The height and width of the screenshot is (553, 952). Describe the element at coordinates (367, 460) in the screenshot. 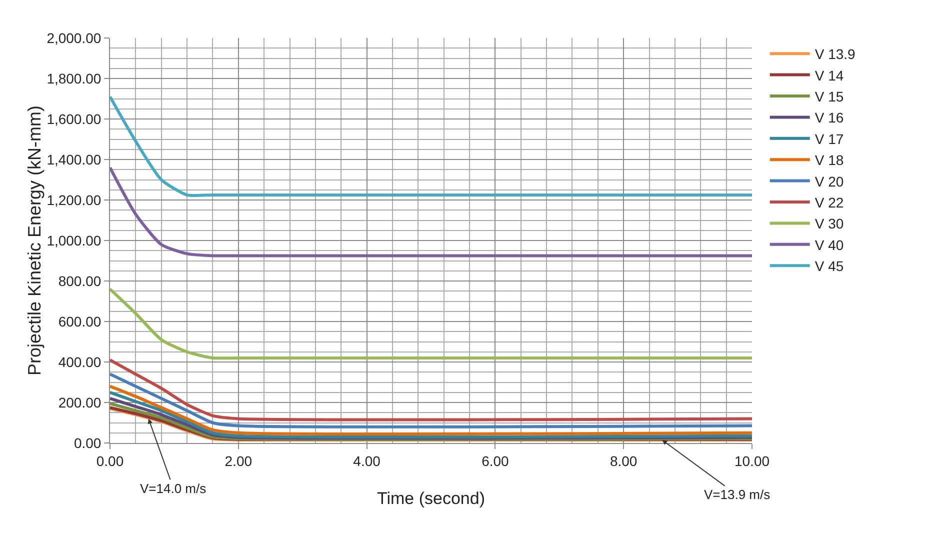

I see `x-tick-label: 4.00` at that location.